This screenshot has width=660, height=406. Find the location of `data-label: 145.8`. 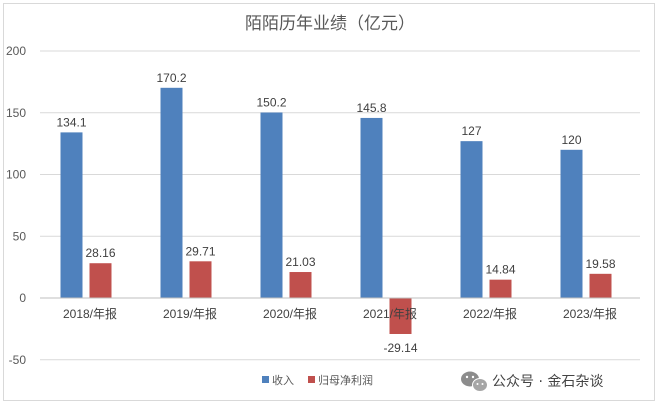

data-label: 145.8 is located at coordinates (371, 108).